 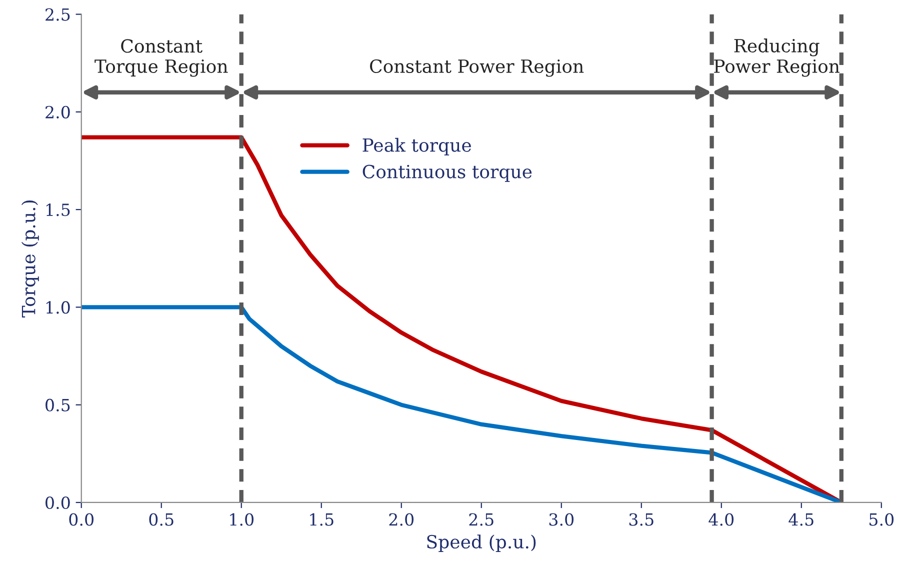 What do you see at coordinates (30, 259) in the screenshot?
I see `y-axis-title: Torque (p.u.)` at bounding box center [30, 259].